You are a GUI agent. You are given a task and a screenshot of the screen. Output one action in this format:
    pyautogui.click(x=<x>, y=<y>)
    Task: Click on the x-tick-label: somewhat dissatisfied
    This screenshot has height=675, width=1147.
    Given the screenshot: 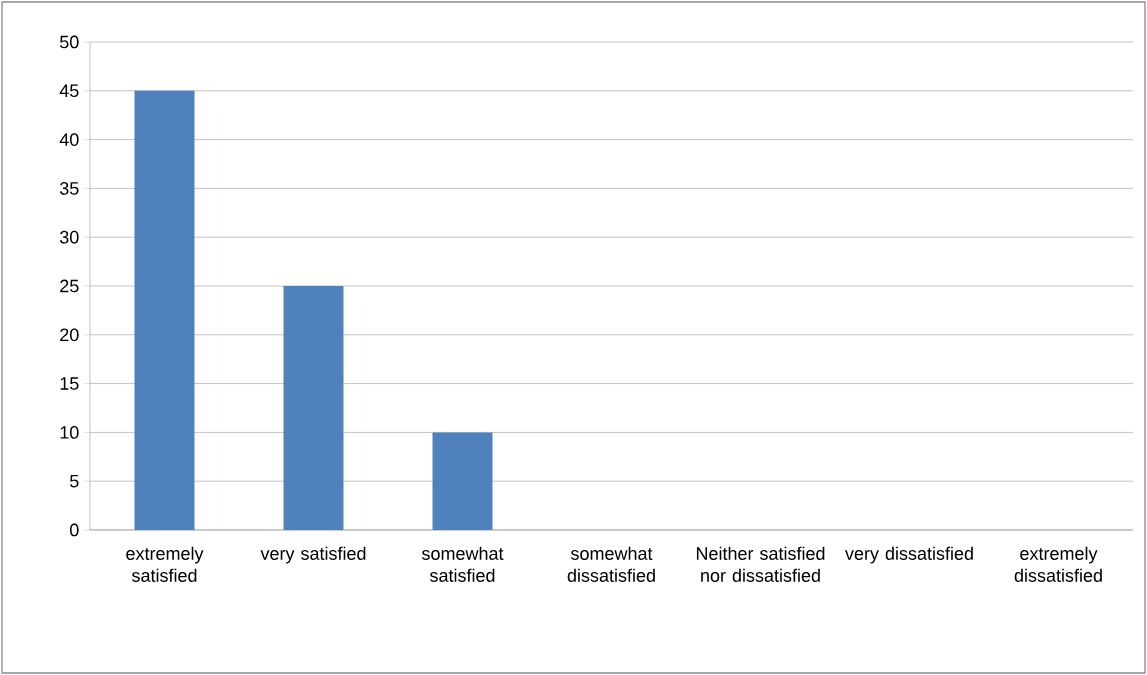 What is the action you would take?
    pyautogui.click(x=611, y=564)
    